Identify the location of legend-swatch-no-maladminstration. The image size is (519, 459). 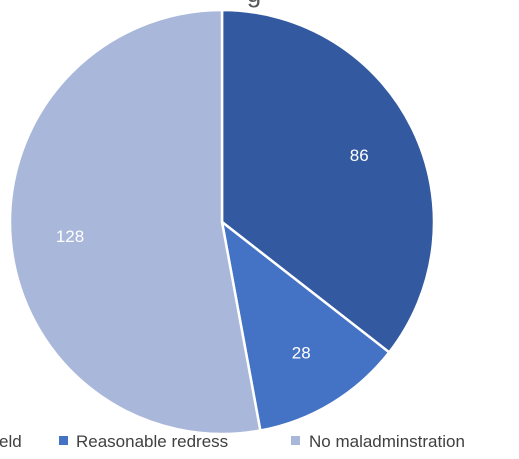
(295, 440).